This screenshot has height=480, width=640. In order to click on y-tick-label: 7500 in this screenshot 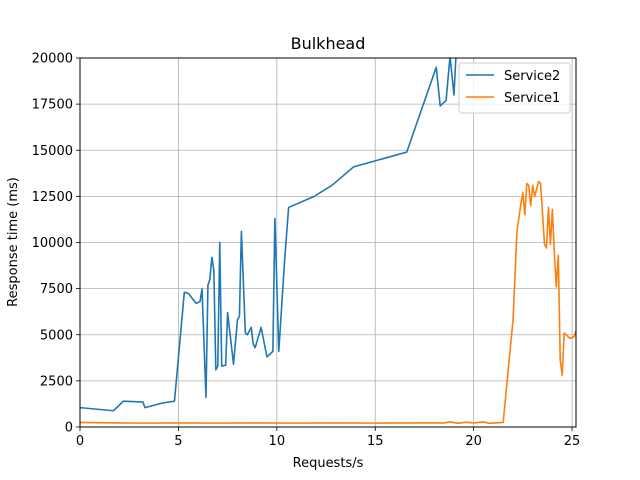, I will do `click(56, 289)`.